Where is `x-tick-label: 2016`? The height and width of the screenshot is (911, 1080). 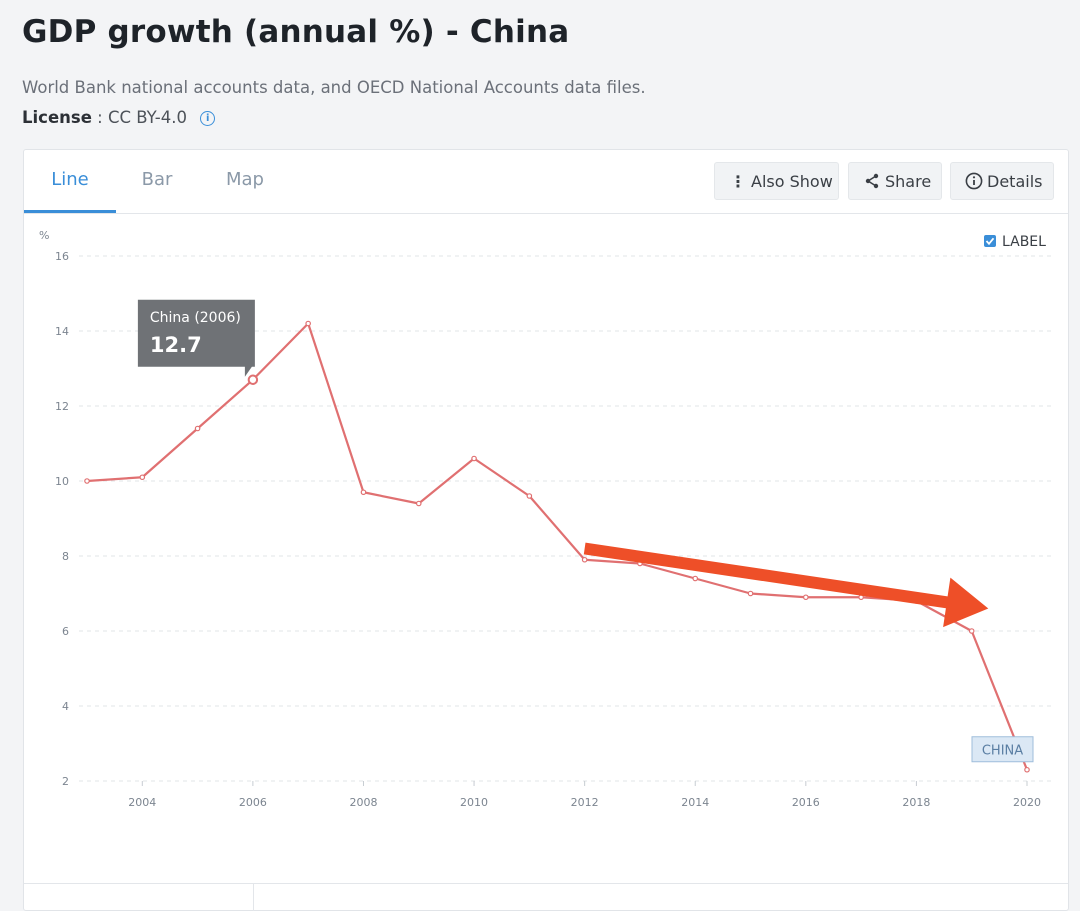
x-tick-label: 2016 is located at coordinates (806, 802).